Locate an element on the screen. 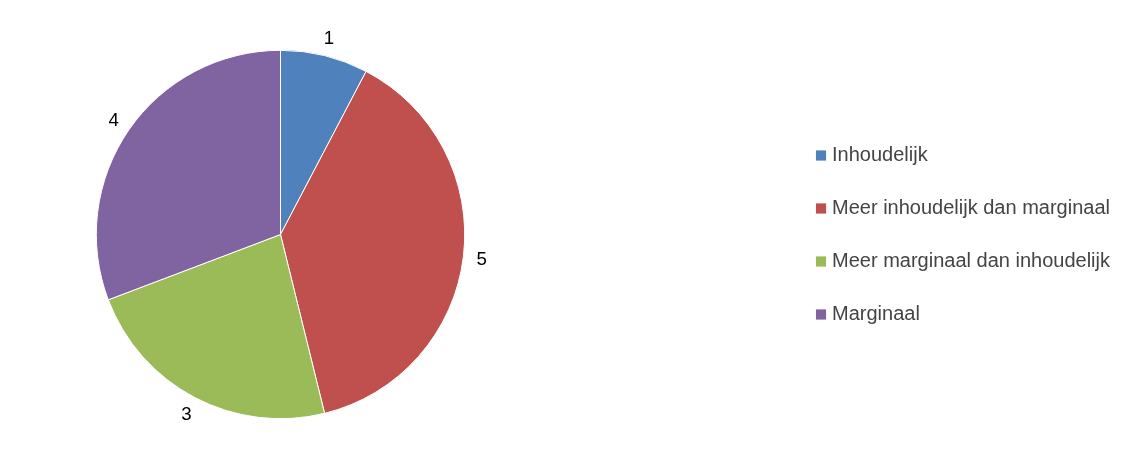 The height and width of the screenshot is (472, 1138). legend-label: Marginaal is located at coordinates (876, 313).